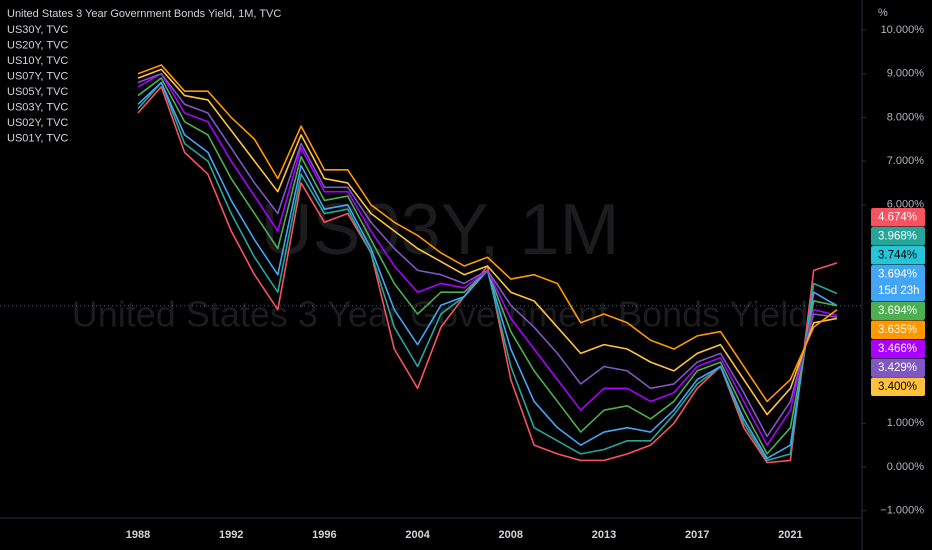 Image resolution: width=932 pixels, height=550 pixels. I want to click on x-tick-label: 2008, so click(511, 535).